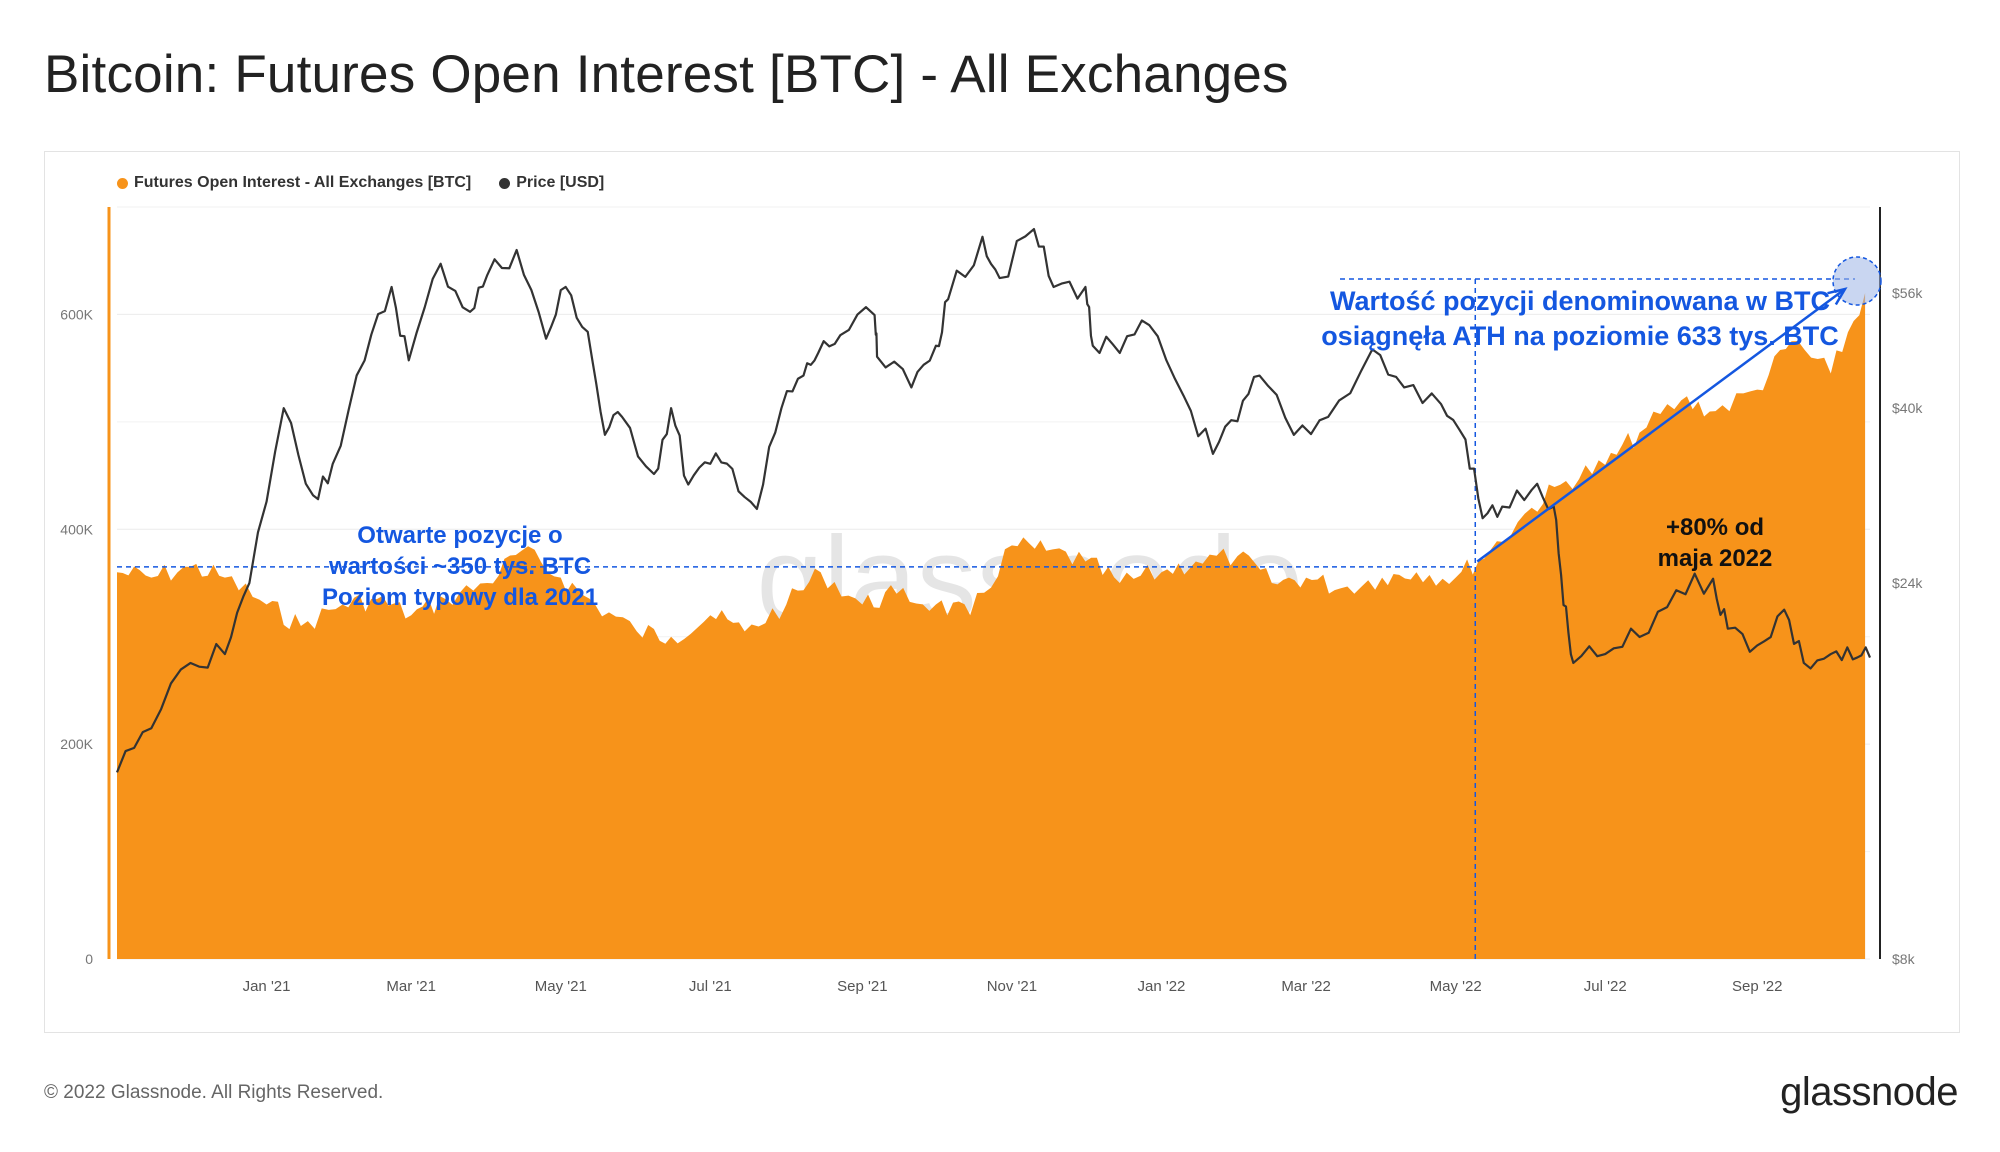 The height and width of the screenshot is (1152, 2000). I want to click on y-left-tick-label: 400K, so click(76, 529).